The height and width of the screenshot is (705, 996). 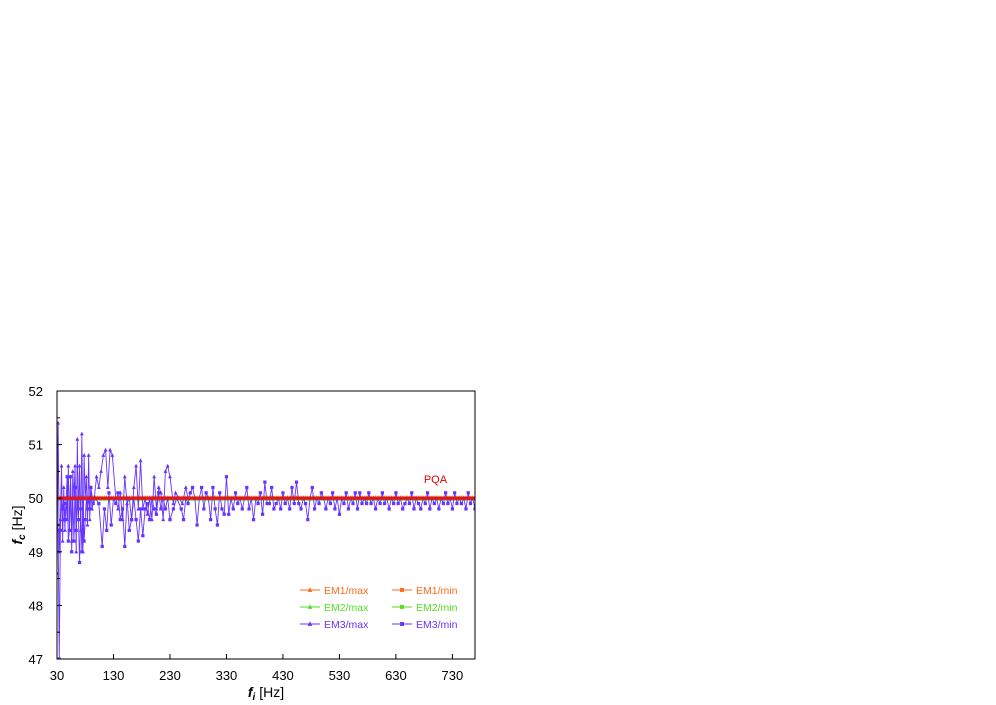 I want to click on x-axis-title: fi [Hz], so click(x=266, y=693).